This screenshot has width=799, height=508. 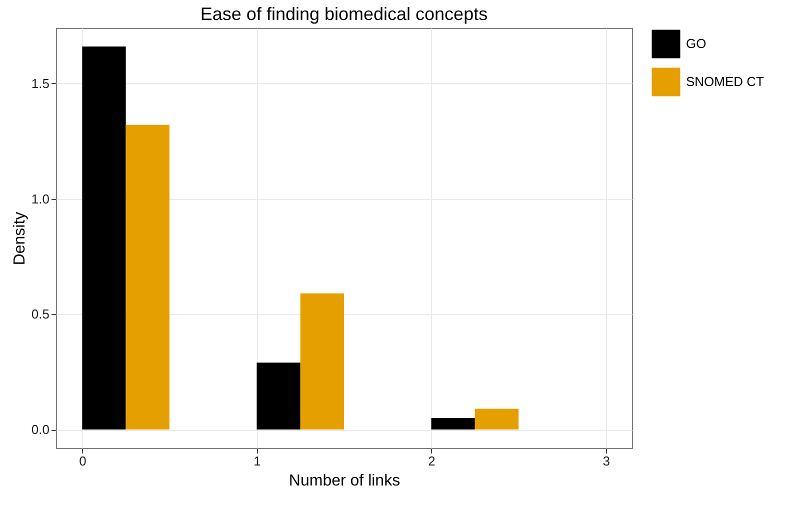 I want to click on x-tick-label: 3, so click(x=606, y=461).